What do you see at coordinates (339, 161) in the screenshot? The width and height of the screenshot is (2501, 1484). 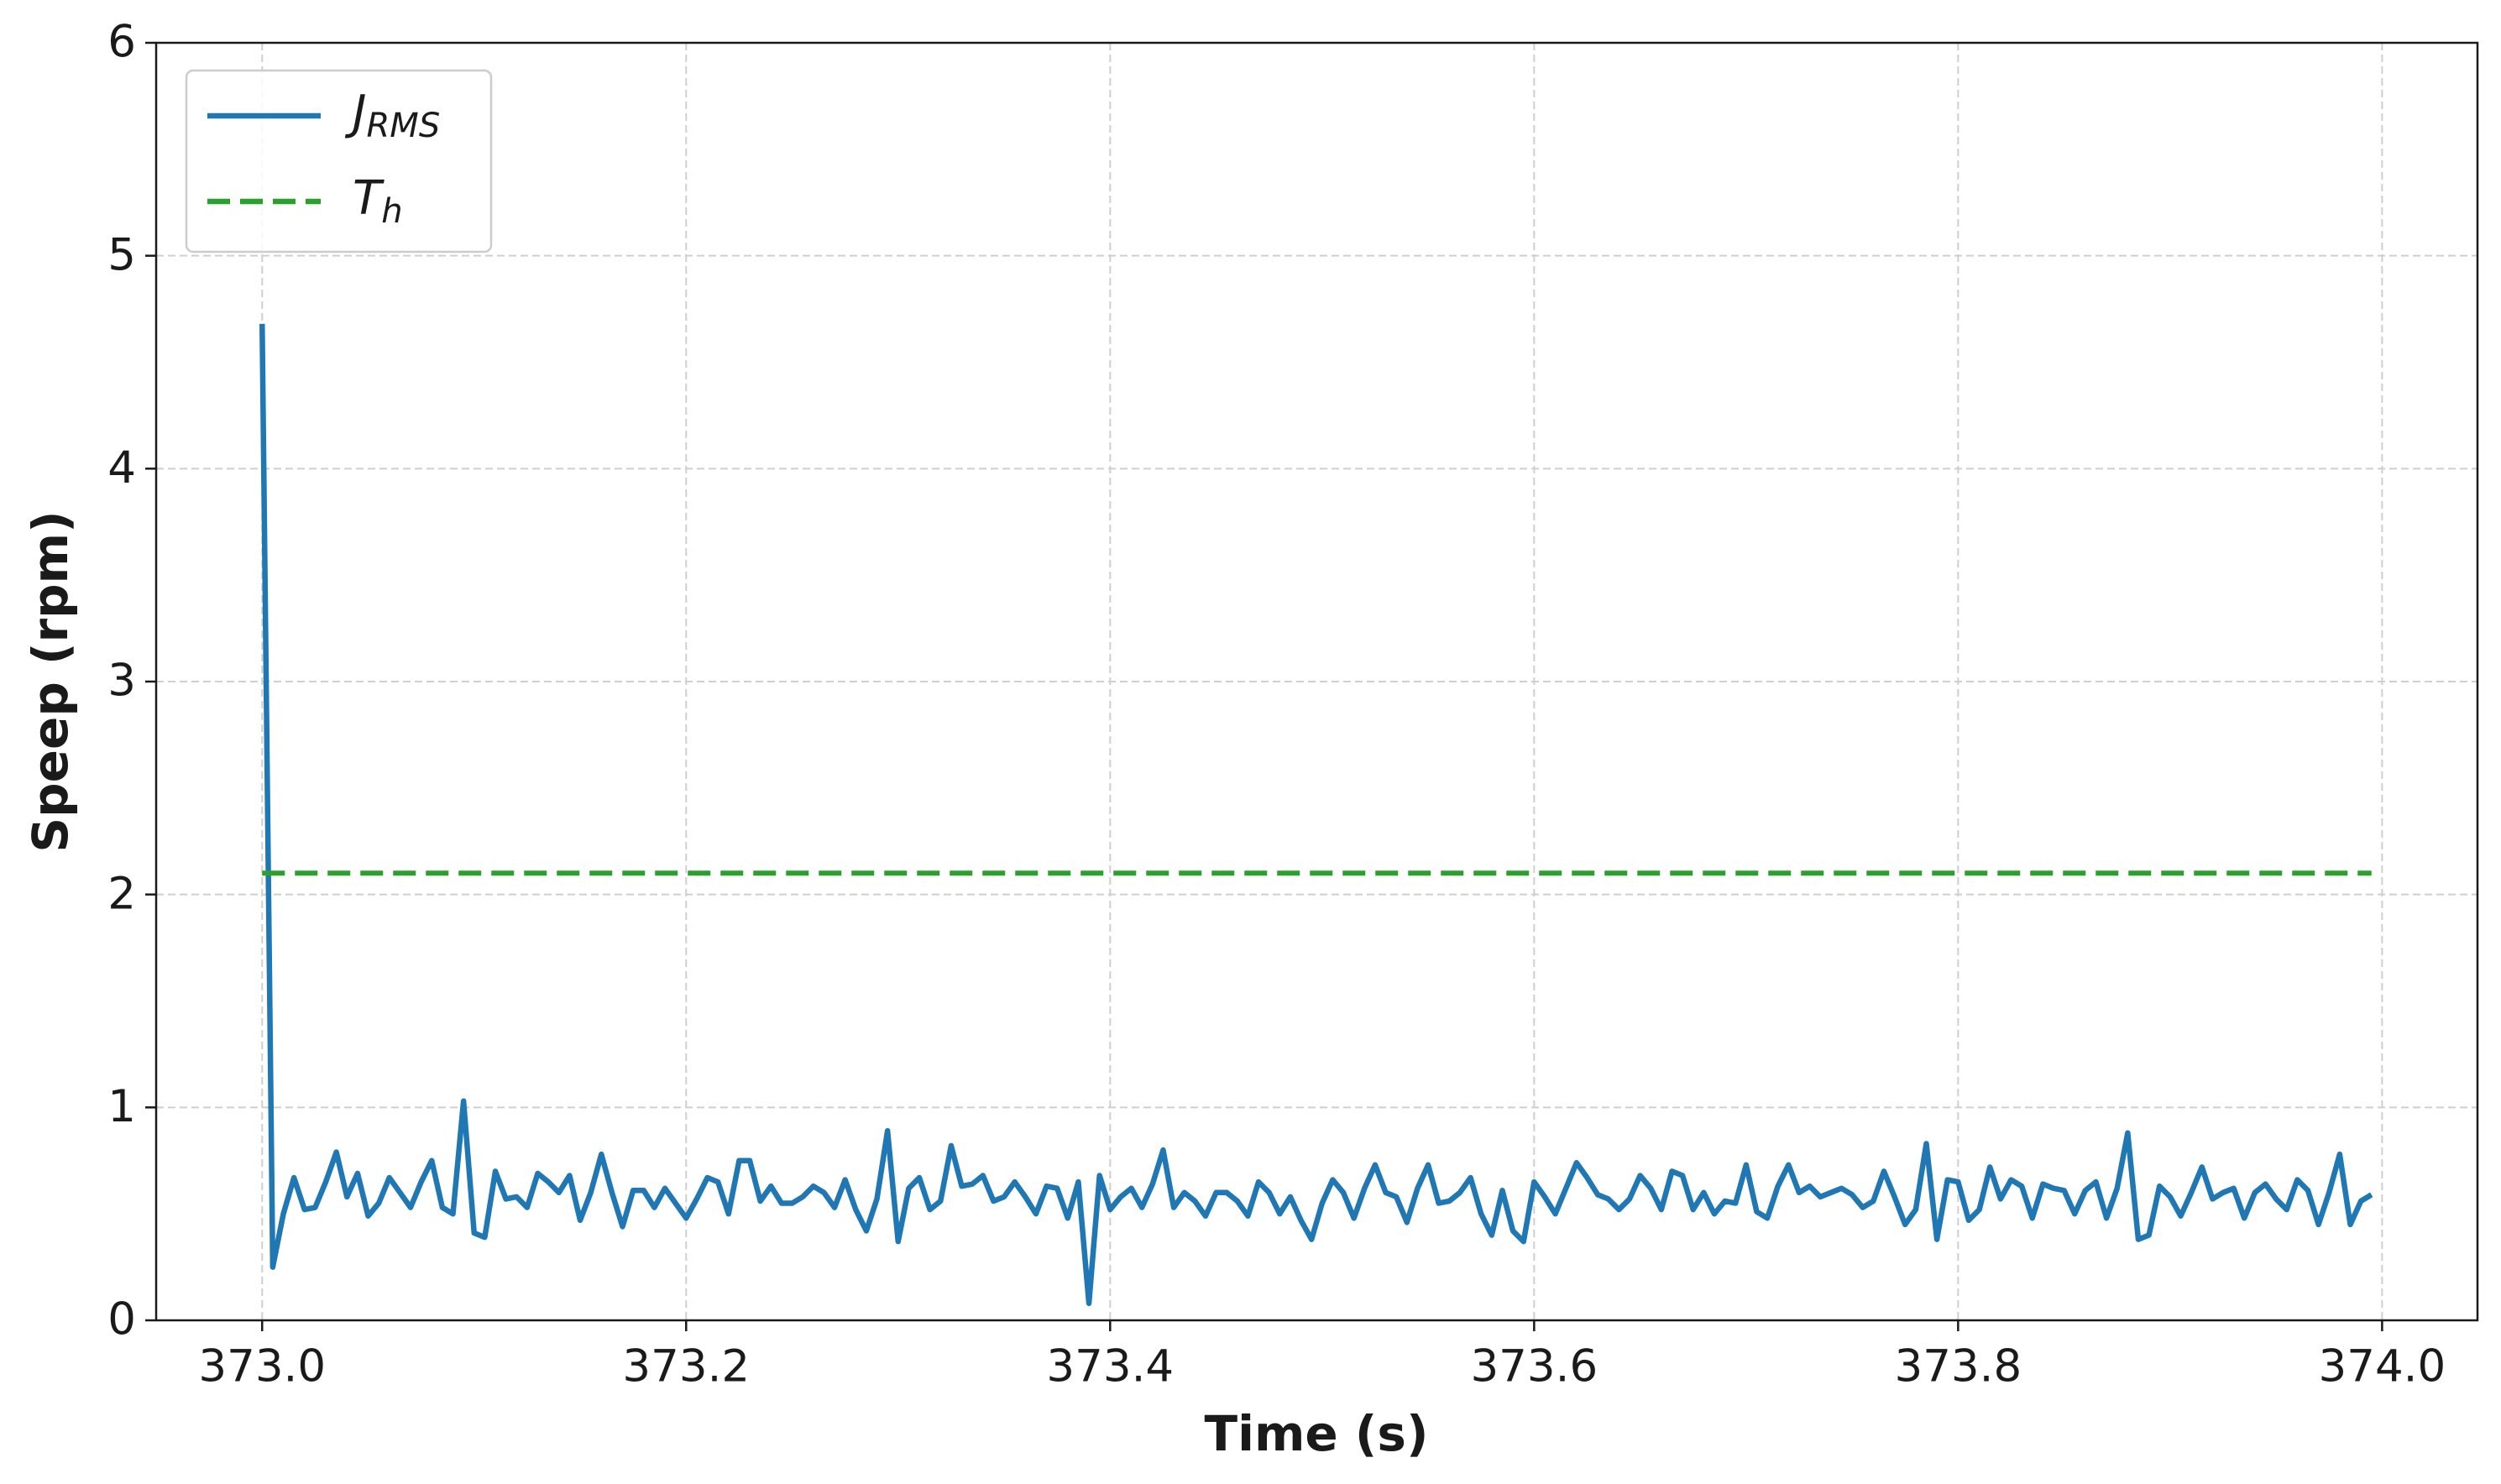 I see `legend-box` at bounding box center [339, 161].